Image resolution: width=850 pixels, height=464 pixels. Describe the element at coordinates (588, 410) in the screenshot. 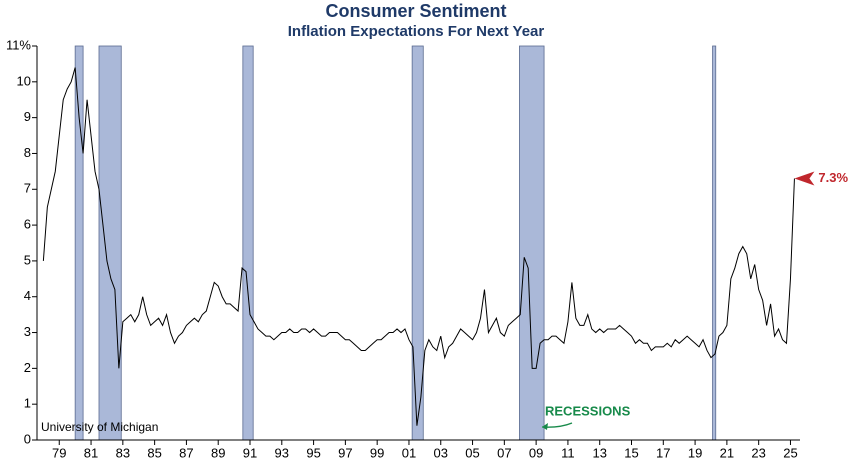

I see `recession-label: RECESSIONS` at that location.